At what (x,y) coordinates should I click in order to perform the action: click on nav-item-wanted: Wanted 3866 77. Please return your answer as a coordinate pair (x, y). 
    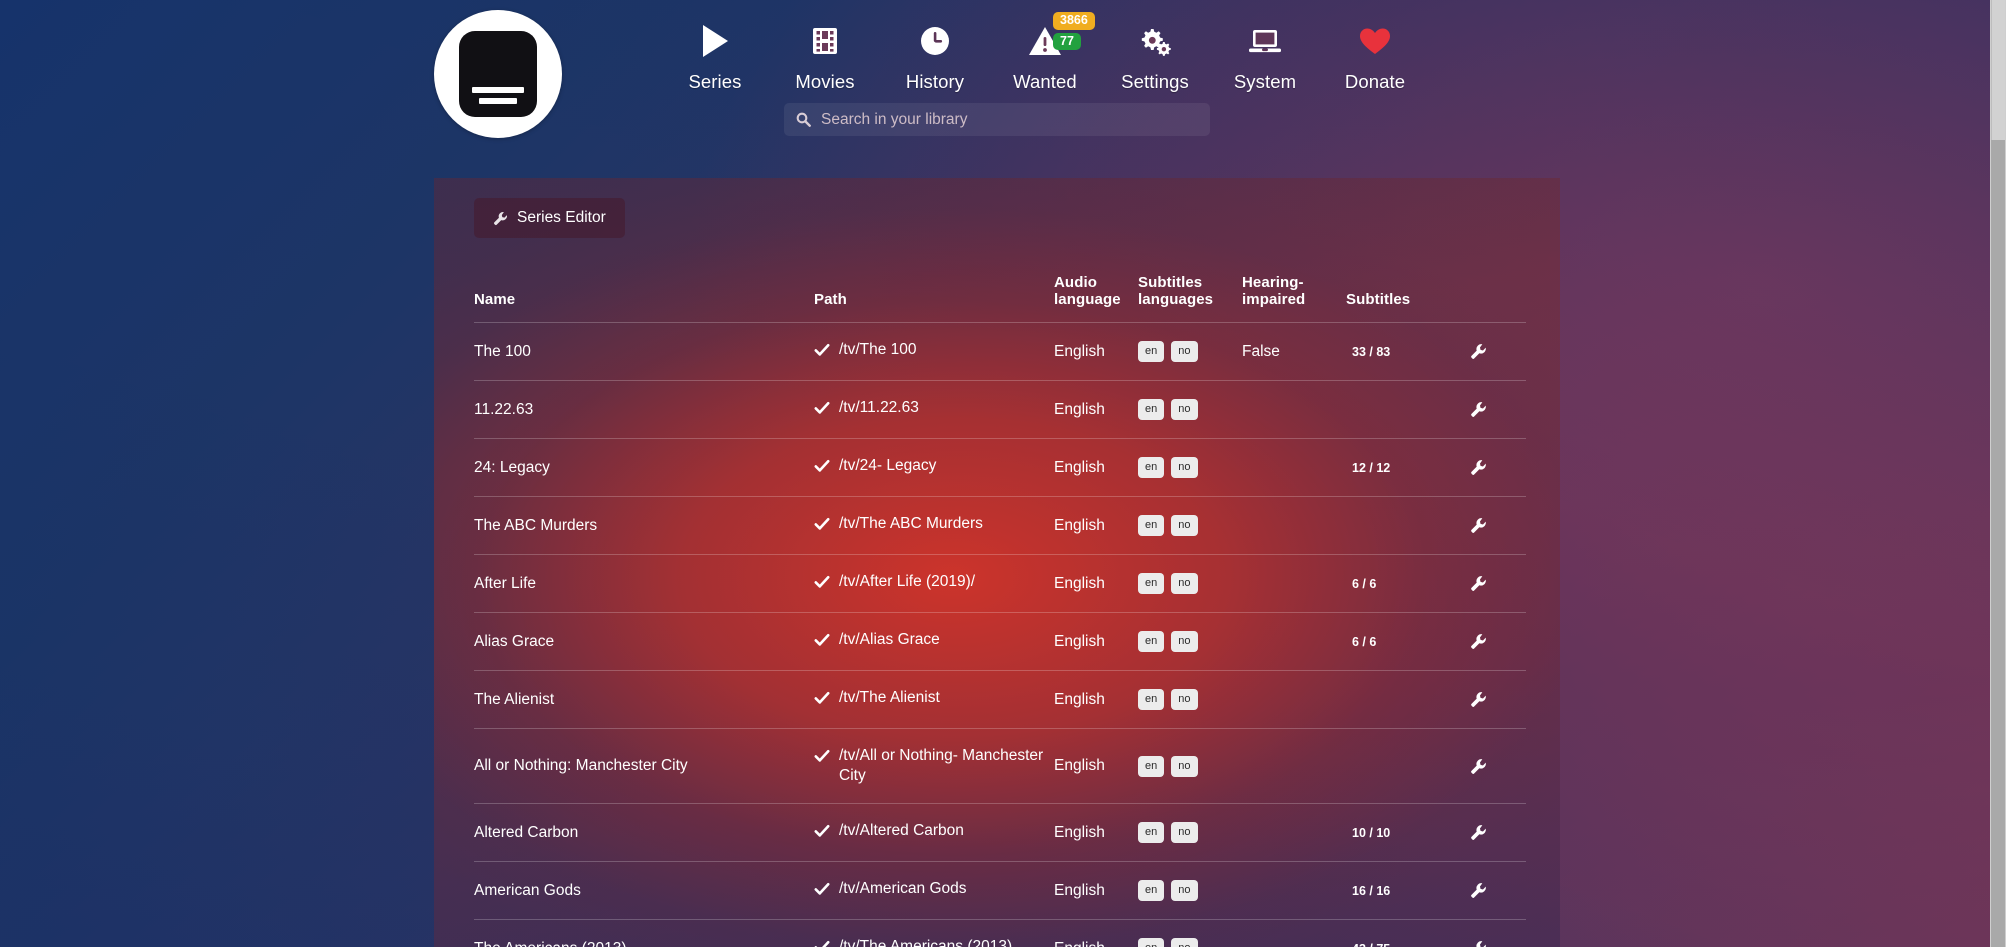
    Looking at the image, I should click on (1045, 52).